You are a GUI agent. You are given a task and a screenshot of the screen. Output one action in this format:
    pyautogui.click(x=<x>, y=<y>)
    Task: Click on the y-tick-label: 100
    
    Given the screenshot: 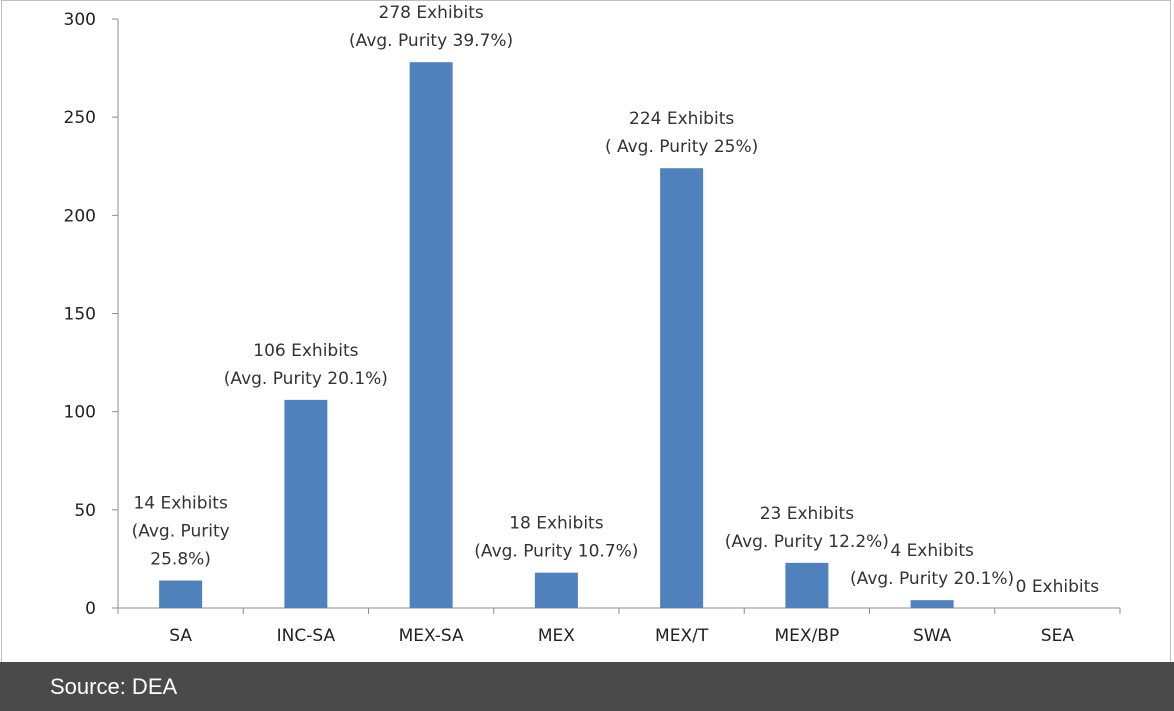 What is the action you would take?
    pyautogui.click(x=80, y=413)
    